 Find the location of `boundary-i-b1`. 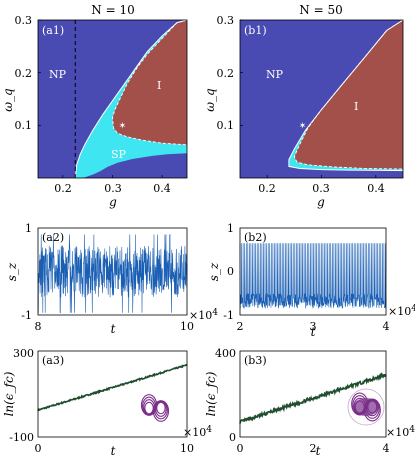

boundary-i-b1 is located at coordinates (348, 94).